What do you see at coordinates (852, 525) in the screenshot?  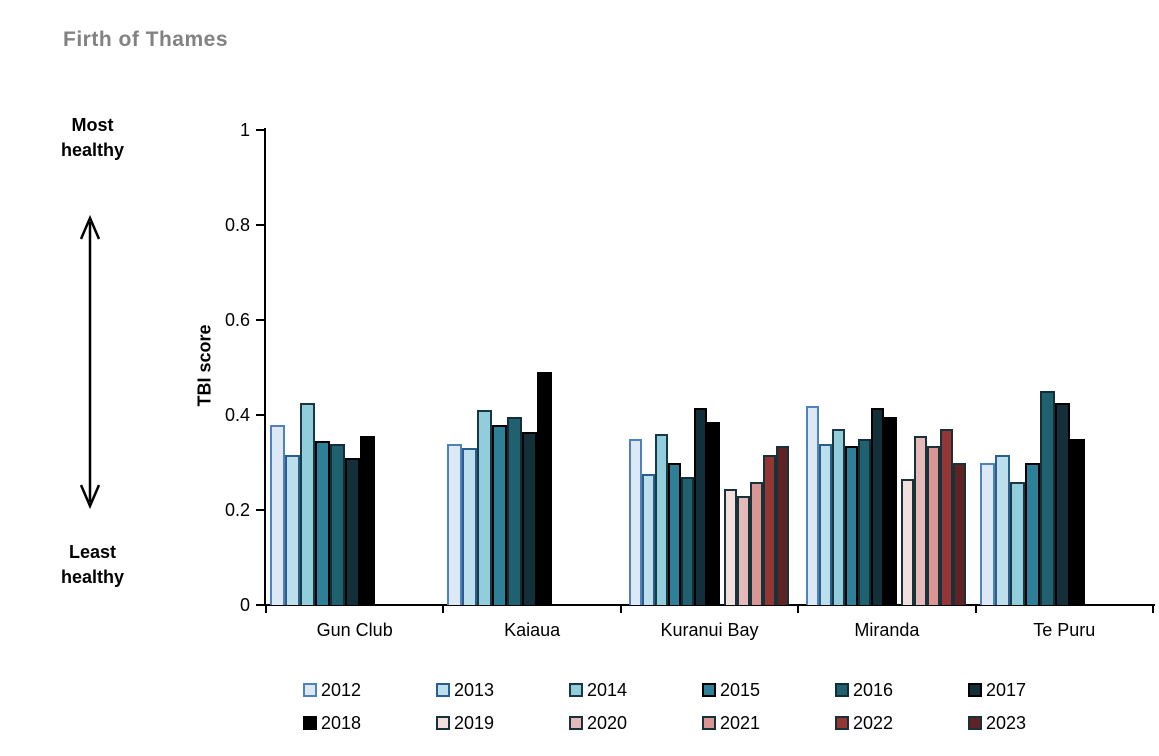 I see `bar-miranda-2015` at bounding box center [852, 525].